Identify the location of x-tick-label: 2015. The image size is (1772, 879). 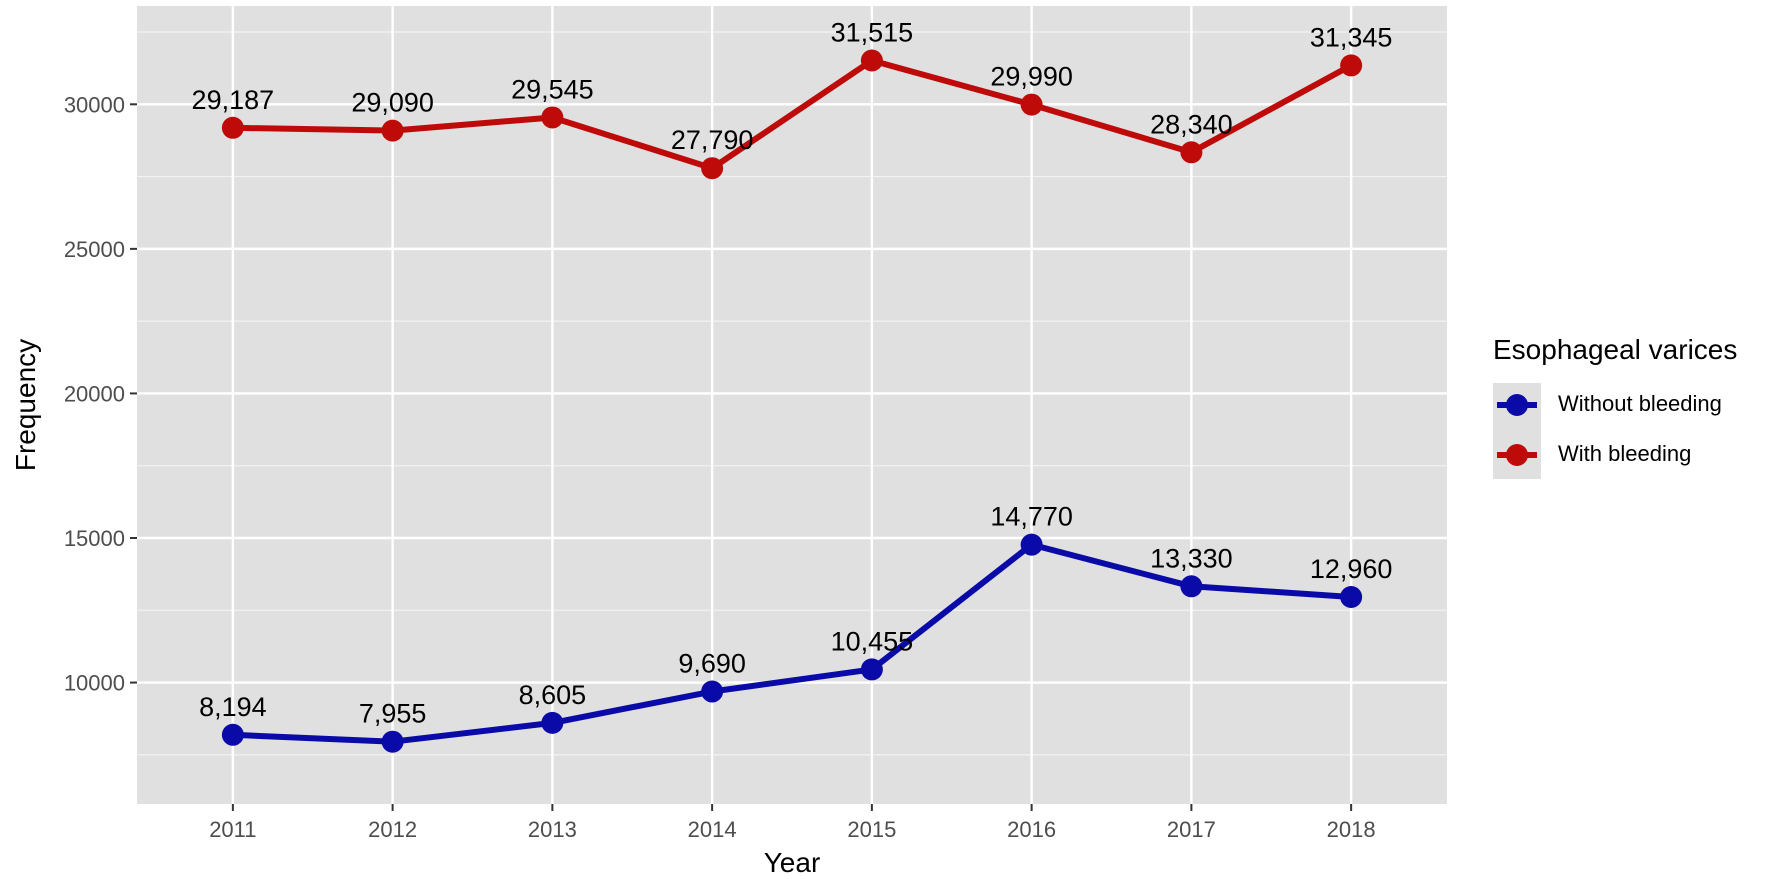
(871, 829).